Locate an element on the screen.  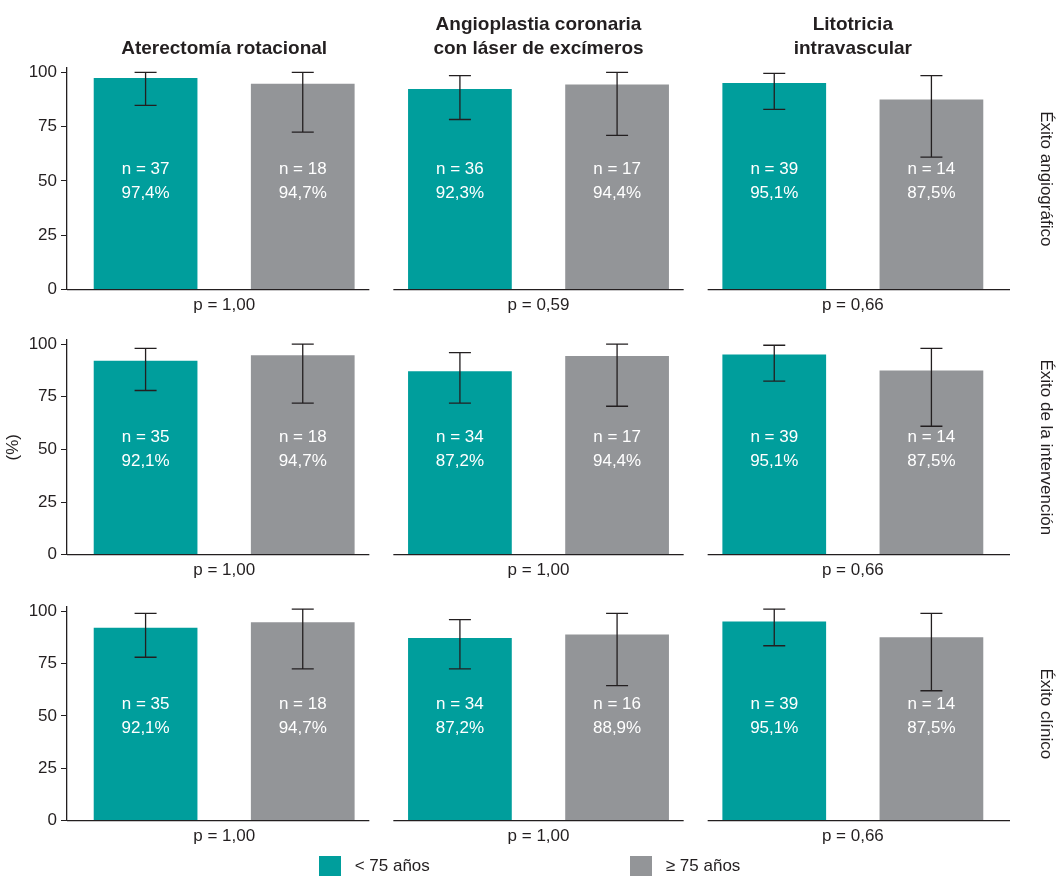
x-tick-label: p = 0,59 is located at coordinates (538, 305).